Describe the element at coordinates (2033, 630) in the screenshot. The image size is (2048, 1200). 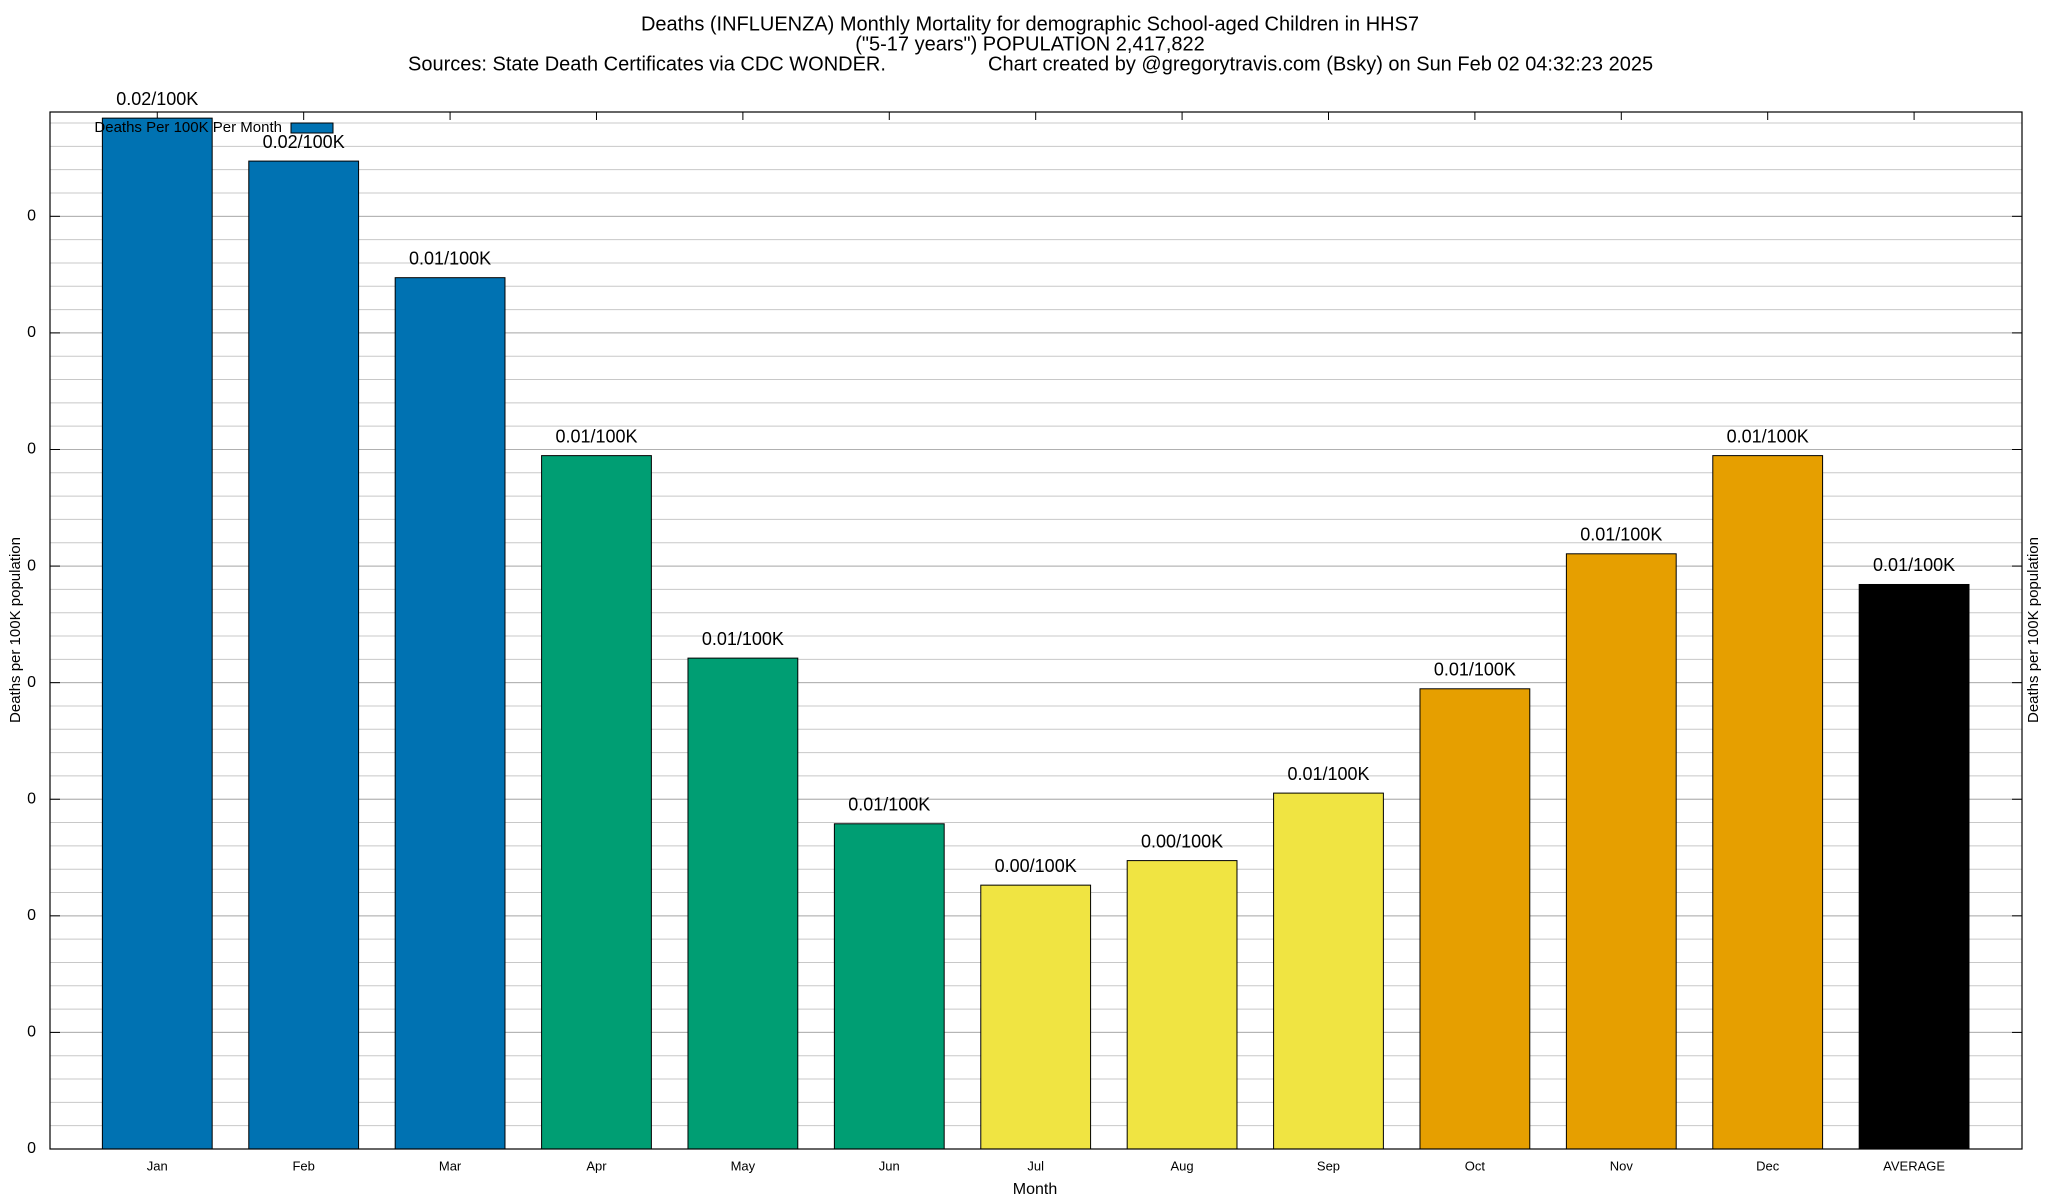
I see `y2-axis-label: Deaths per 100K population` at that location.